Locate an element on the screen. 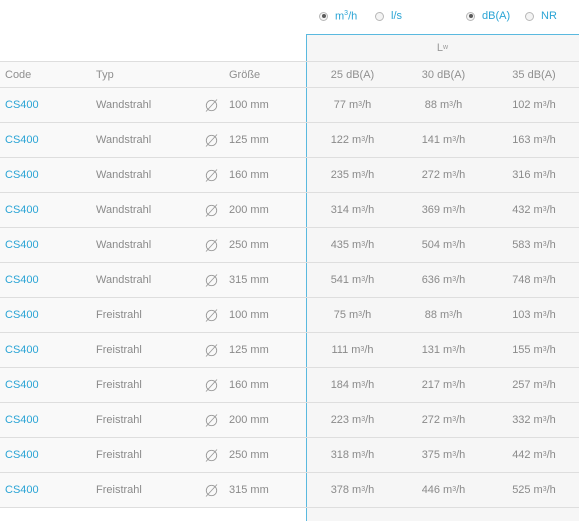 Image resolution: width=579 pixels, height=521 pixels. radio-ls: l/s is located at coordinates (388, 16).